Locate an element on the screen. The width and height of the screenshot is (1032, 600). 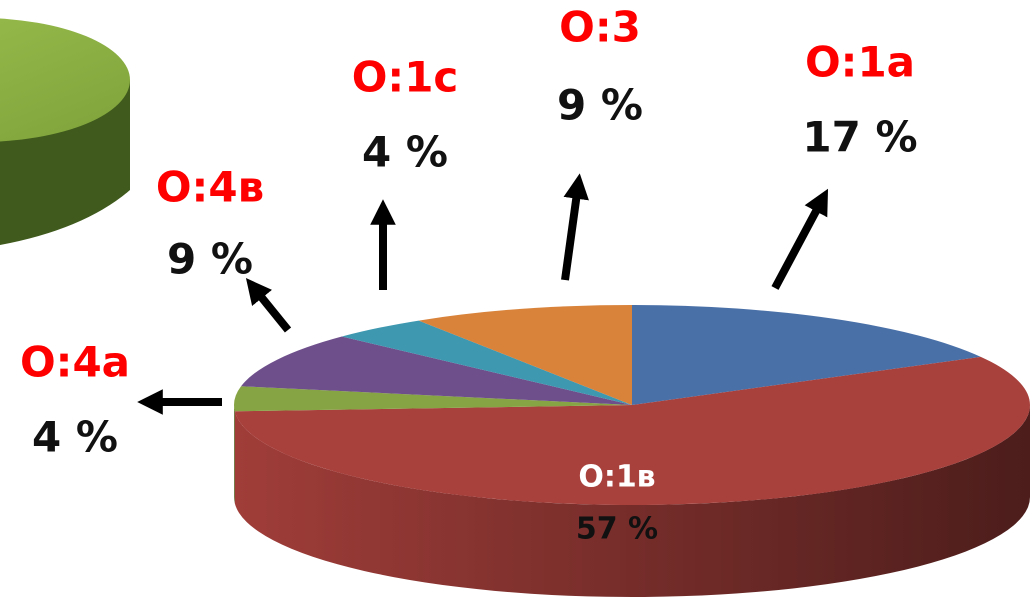
value-label: 57 % is located at coordinates (617, 529).